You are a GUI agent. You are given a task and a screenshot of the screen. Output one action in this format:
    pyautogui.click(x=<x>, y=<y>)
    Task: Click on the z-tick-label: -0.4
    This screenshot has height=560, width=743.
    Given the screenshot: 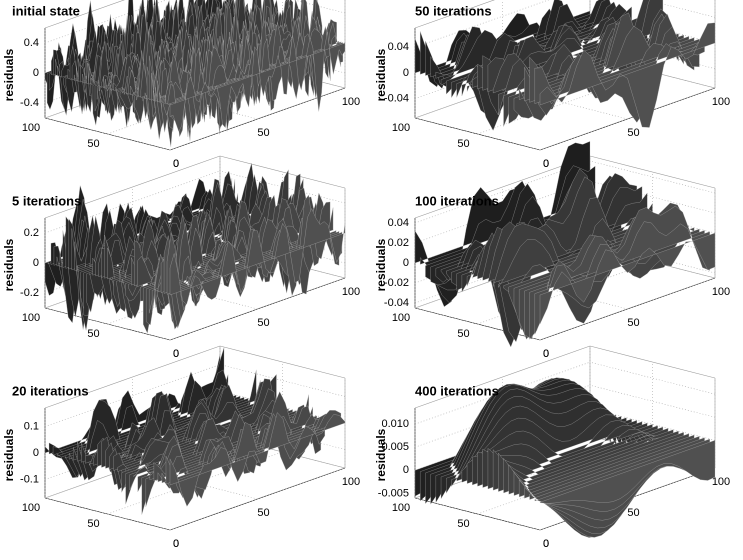 What is the action you would take?
    pyautogui.click(x=29, y=103)
    